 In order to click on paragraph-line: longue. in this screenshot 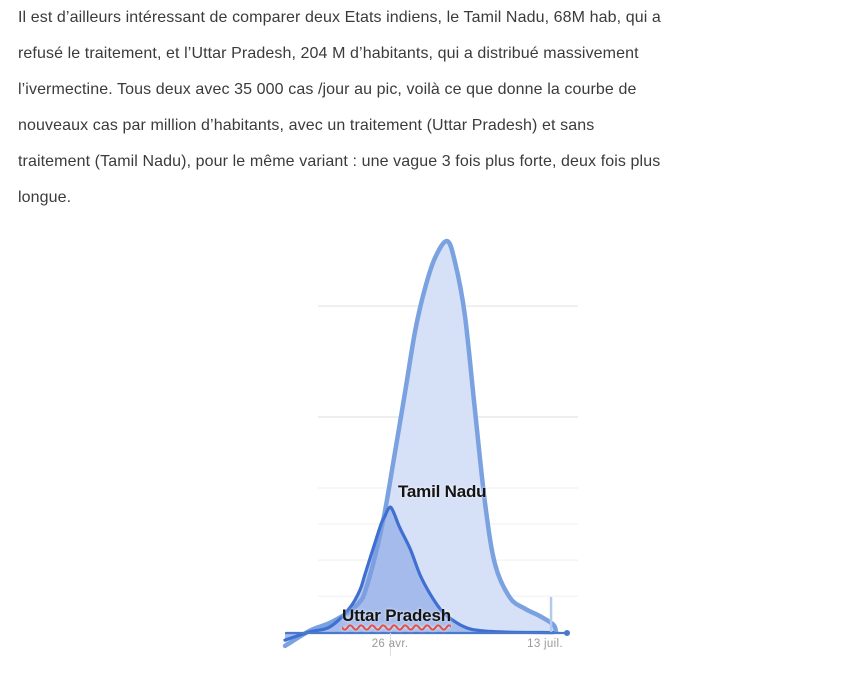, I will do `click(45, 197)`.